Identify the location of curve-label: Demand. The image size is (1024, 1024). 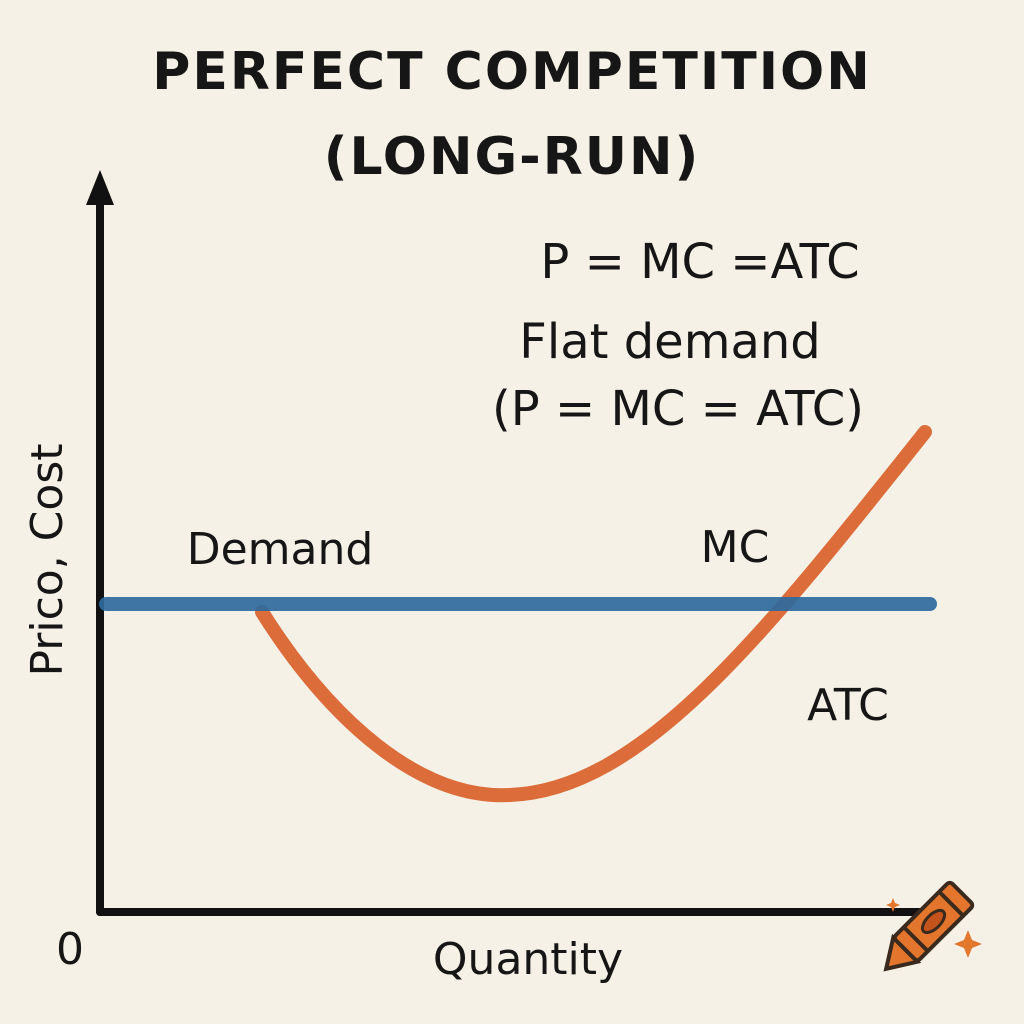
(280, 549).